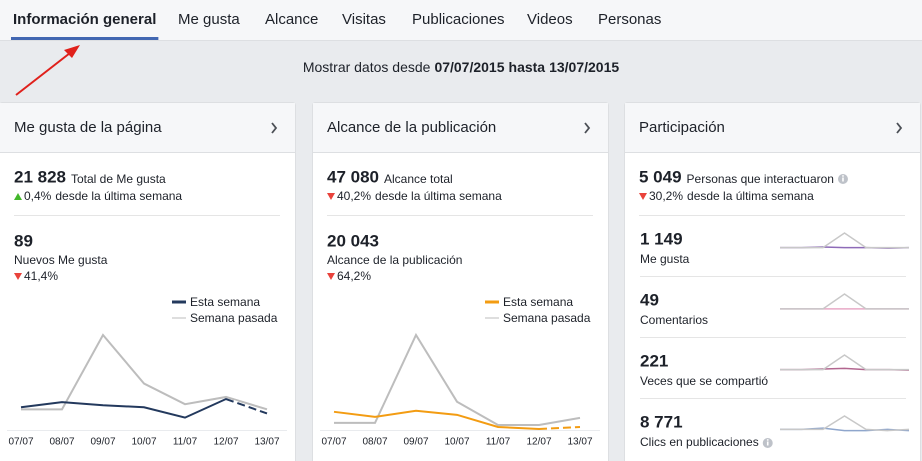 This screenshot has width=922, height=461. What do you see at coordinates (666, 196) in the screenshot?
I see `summary-change: 30,2%` at bounding box center [666, 196].